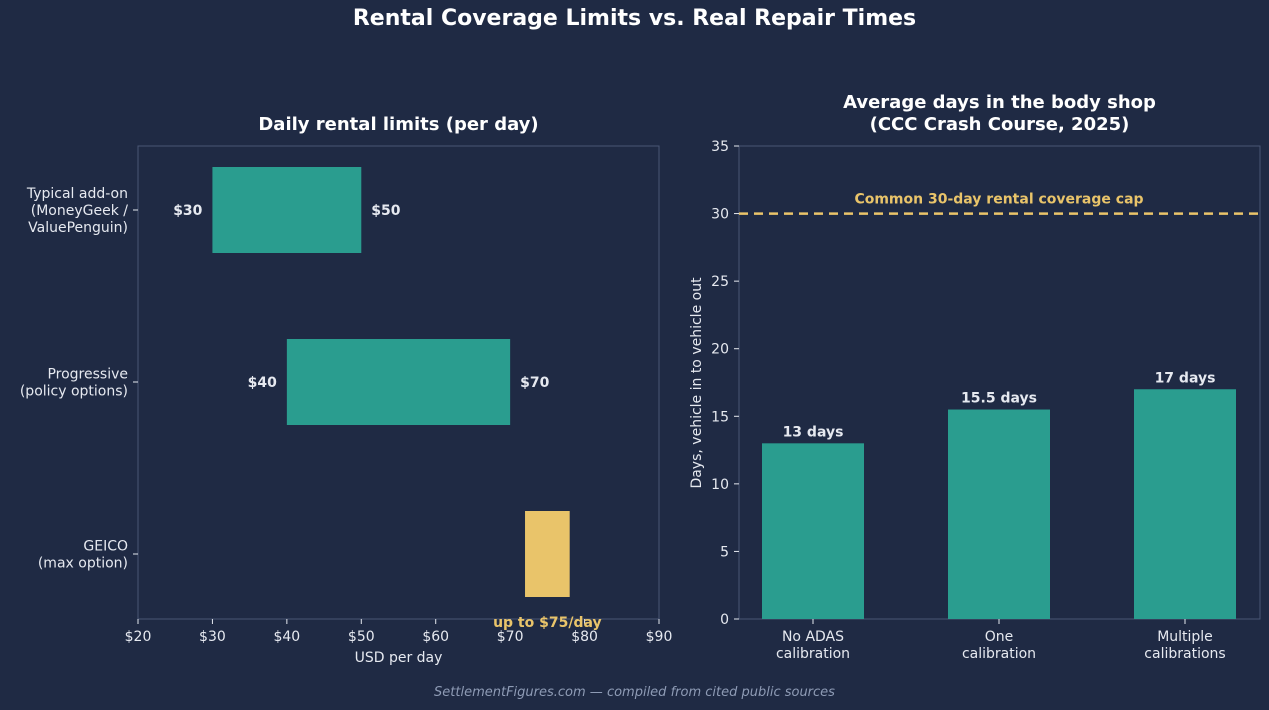 This screenshot has height=710, width=1269. Describe the element at coordinates (74, 383) in the screenshot. I see `category-label: Progressive (policy options)` at that location.